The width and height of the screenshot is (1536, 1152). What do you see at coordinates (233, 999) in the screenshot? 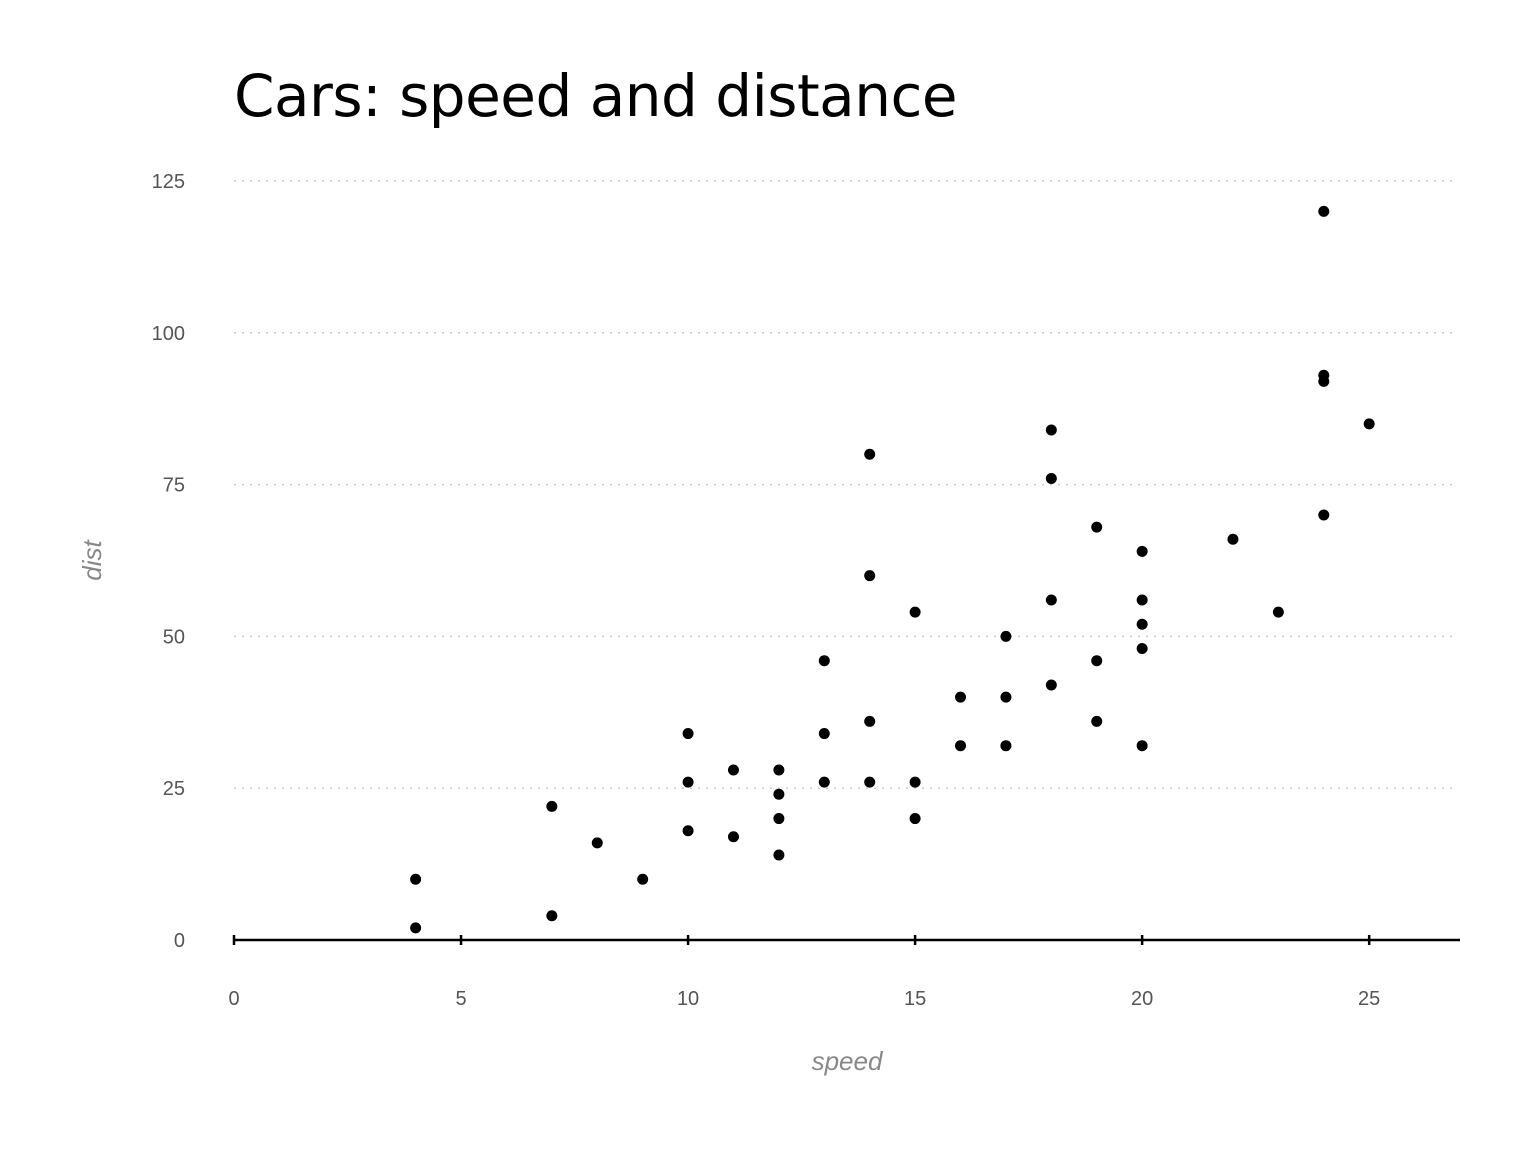
I see `x-tick-label: 0` at bounding box center [233, 999].